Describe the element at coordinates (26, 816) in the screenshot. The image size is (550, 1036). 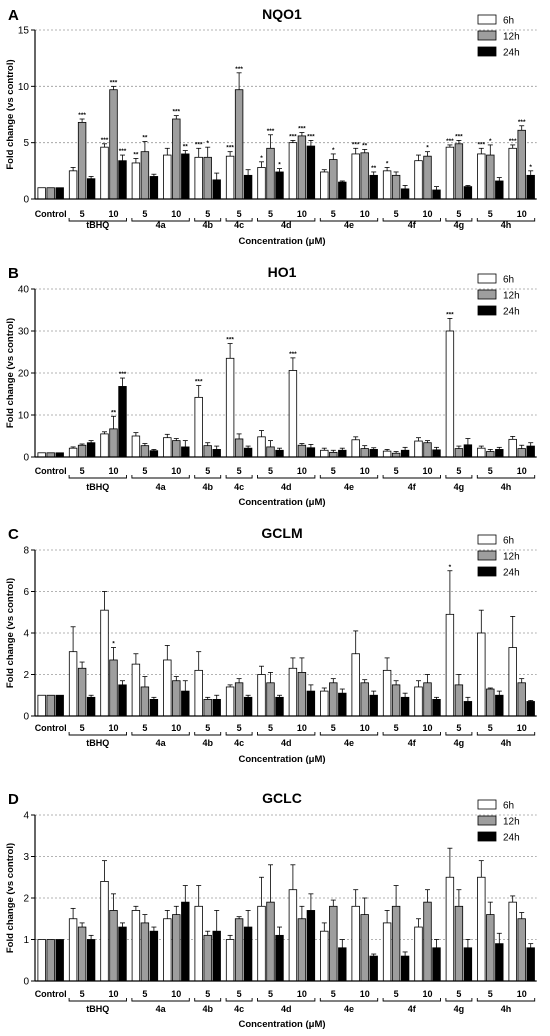
I see `y-tick-label: 4` at that location.